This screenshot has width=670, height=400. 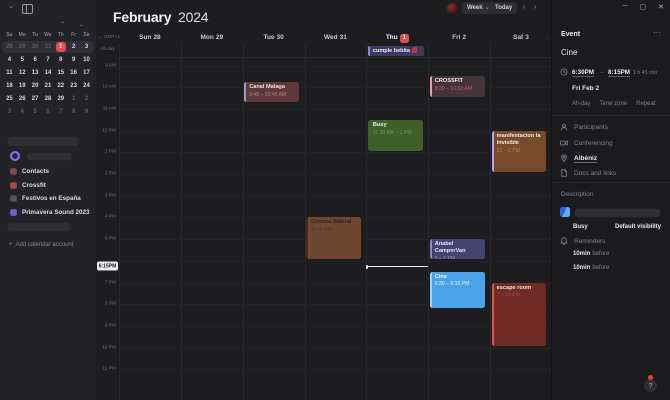 I want to click on minimize-button: ─, so click(x=625, y=6).